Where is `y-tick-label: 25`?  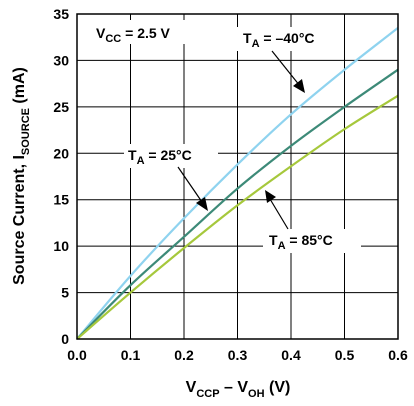
y-tick-label: 25 is located at coordinates (61, 107).